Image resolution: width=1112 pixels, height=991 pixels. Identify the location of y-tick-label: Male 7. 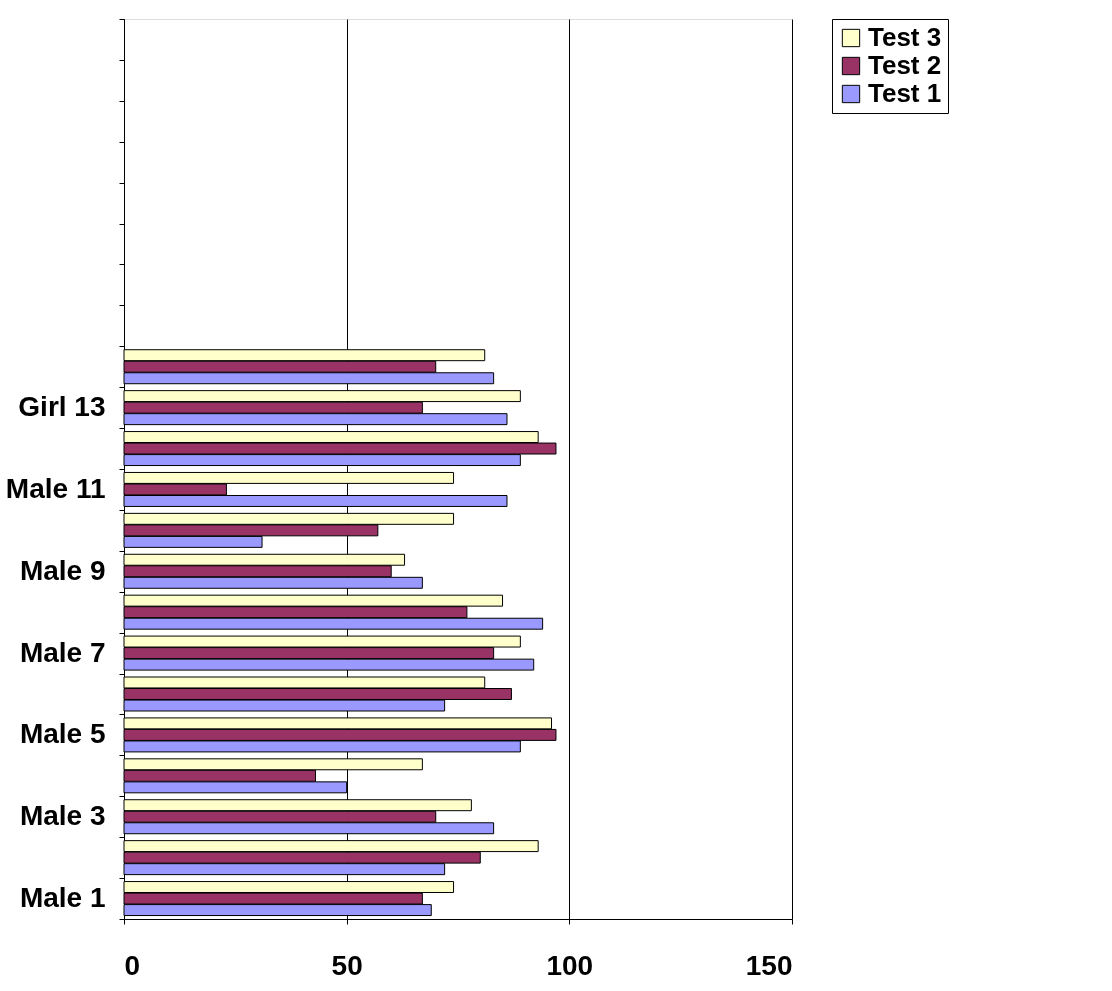
(62, 652).